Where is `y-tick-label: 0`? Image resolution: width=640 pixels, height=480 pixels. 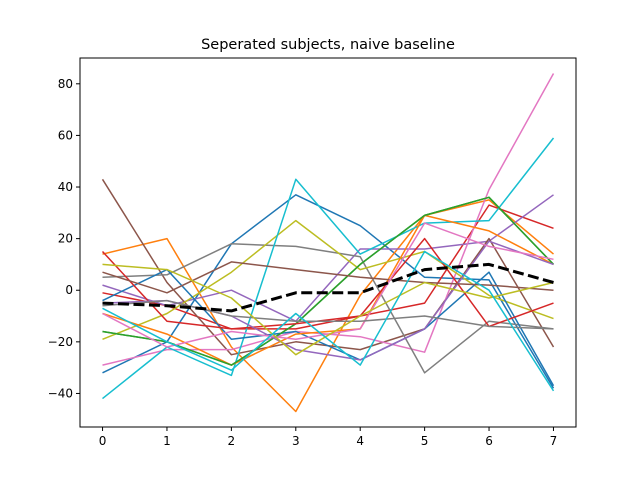 y-tick-label: 0 is located at coordinates (69, 290).